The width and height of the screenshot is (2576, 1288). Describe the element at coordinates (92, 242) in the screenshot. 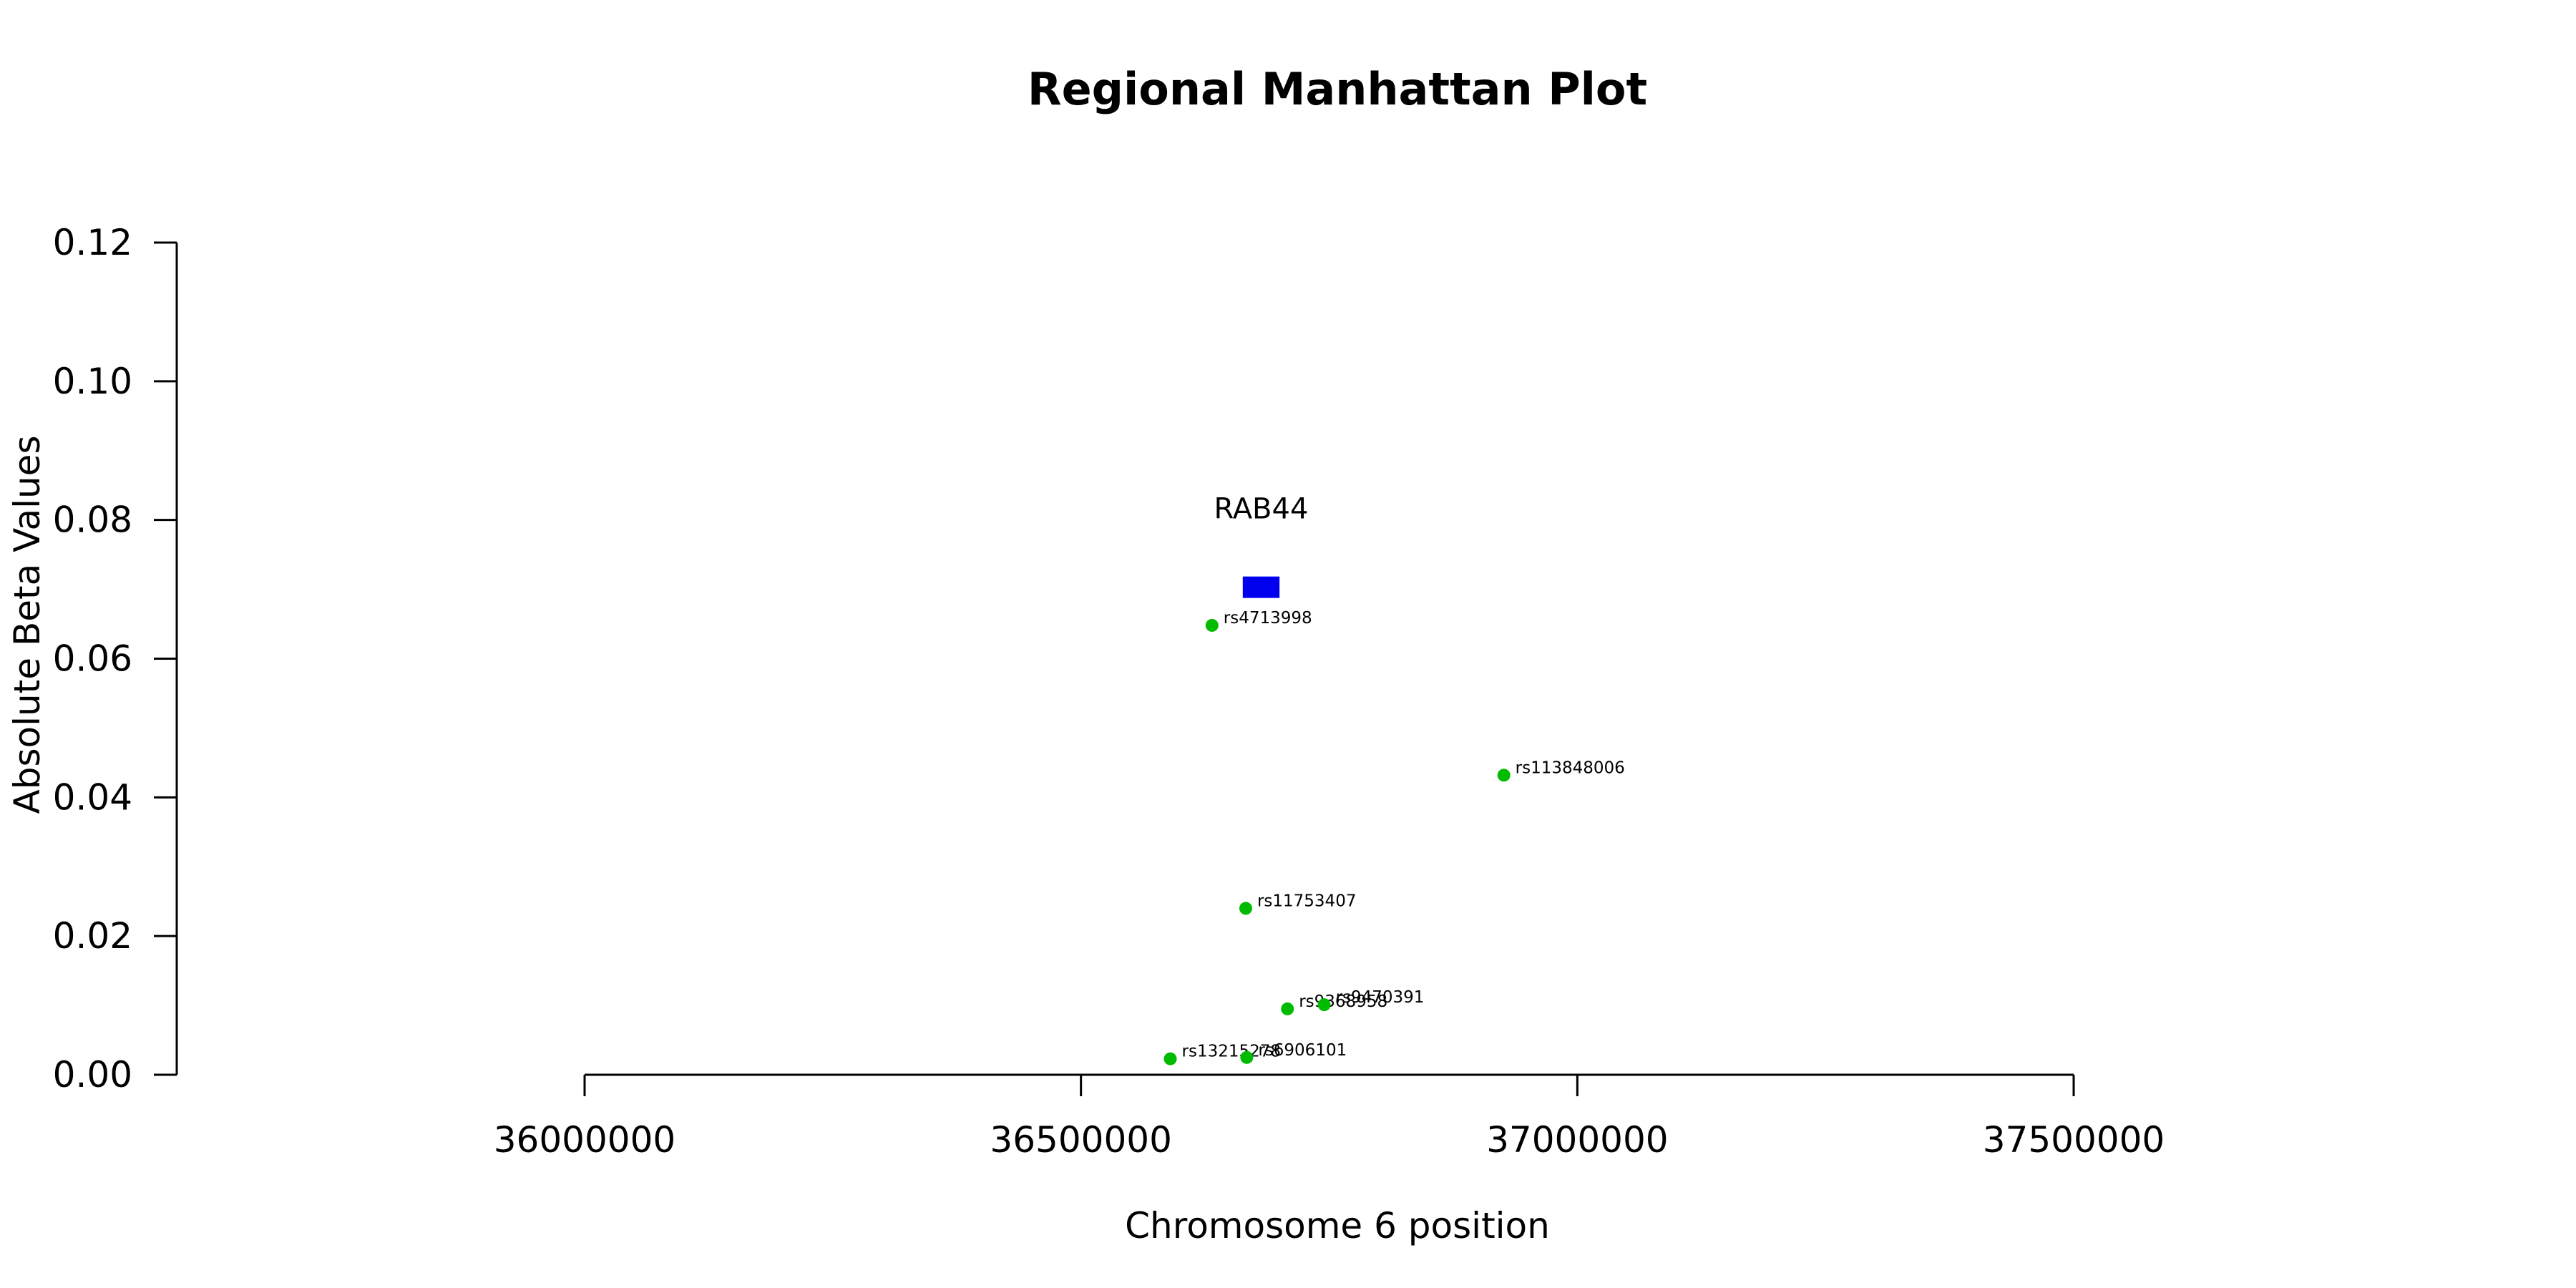

I see `y-tick-label: 0.12` at that location.